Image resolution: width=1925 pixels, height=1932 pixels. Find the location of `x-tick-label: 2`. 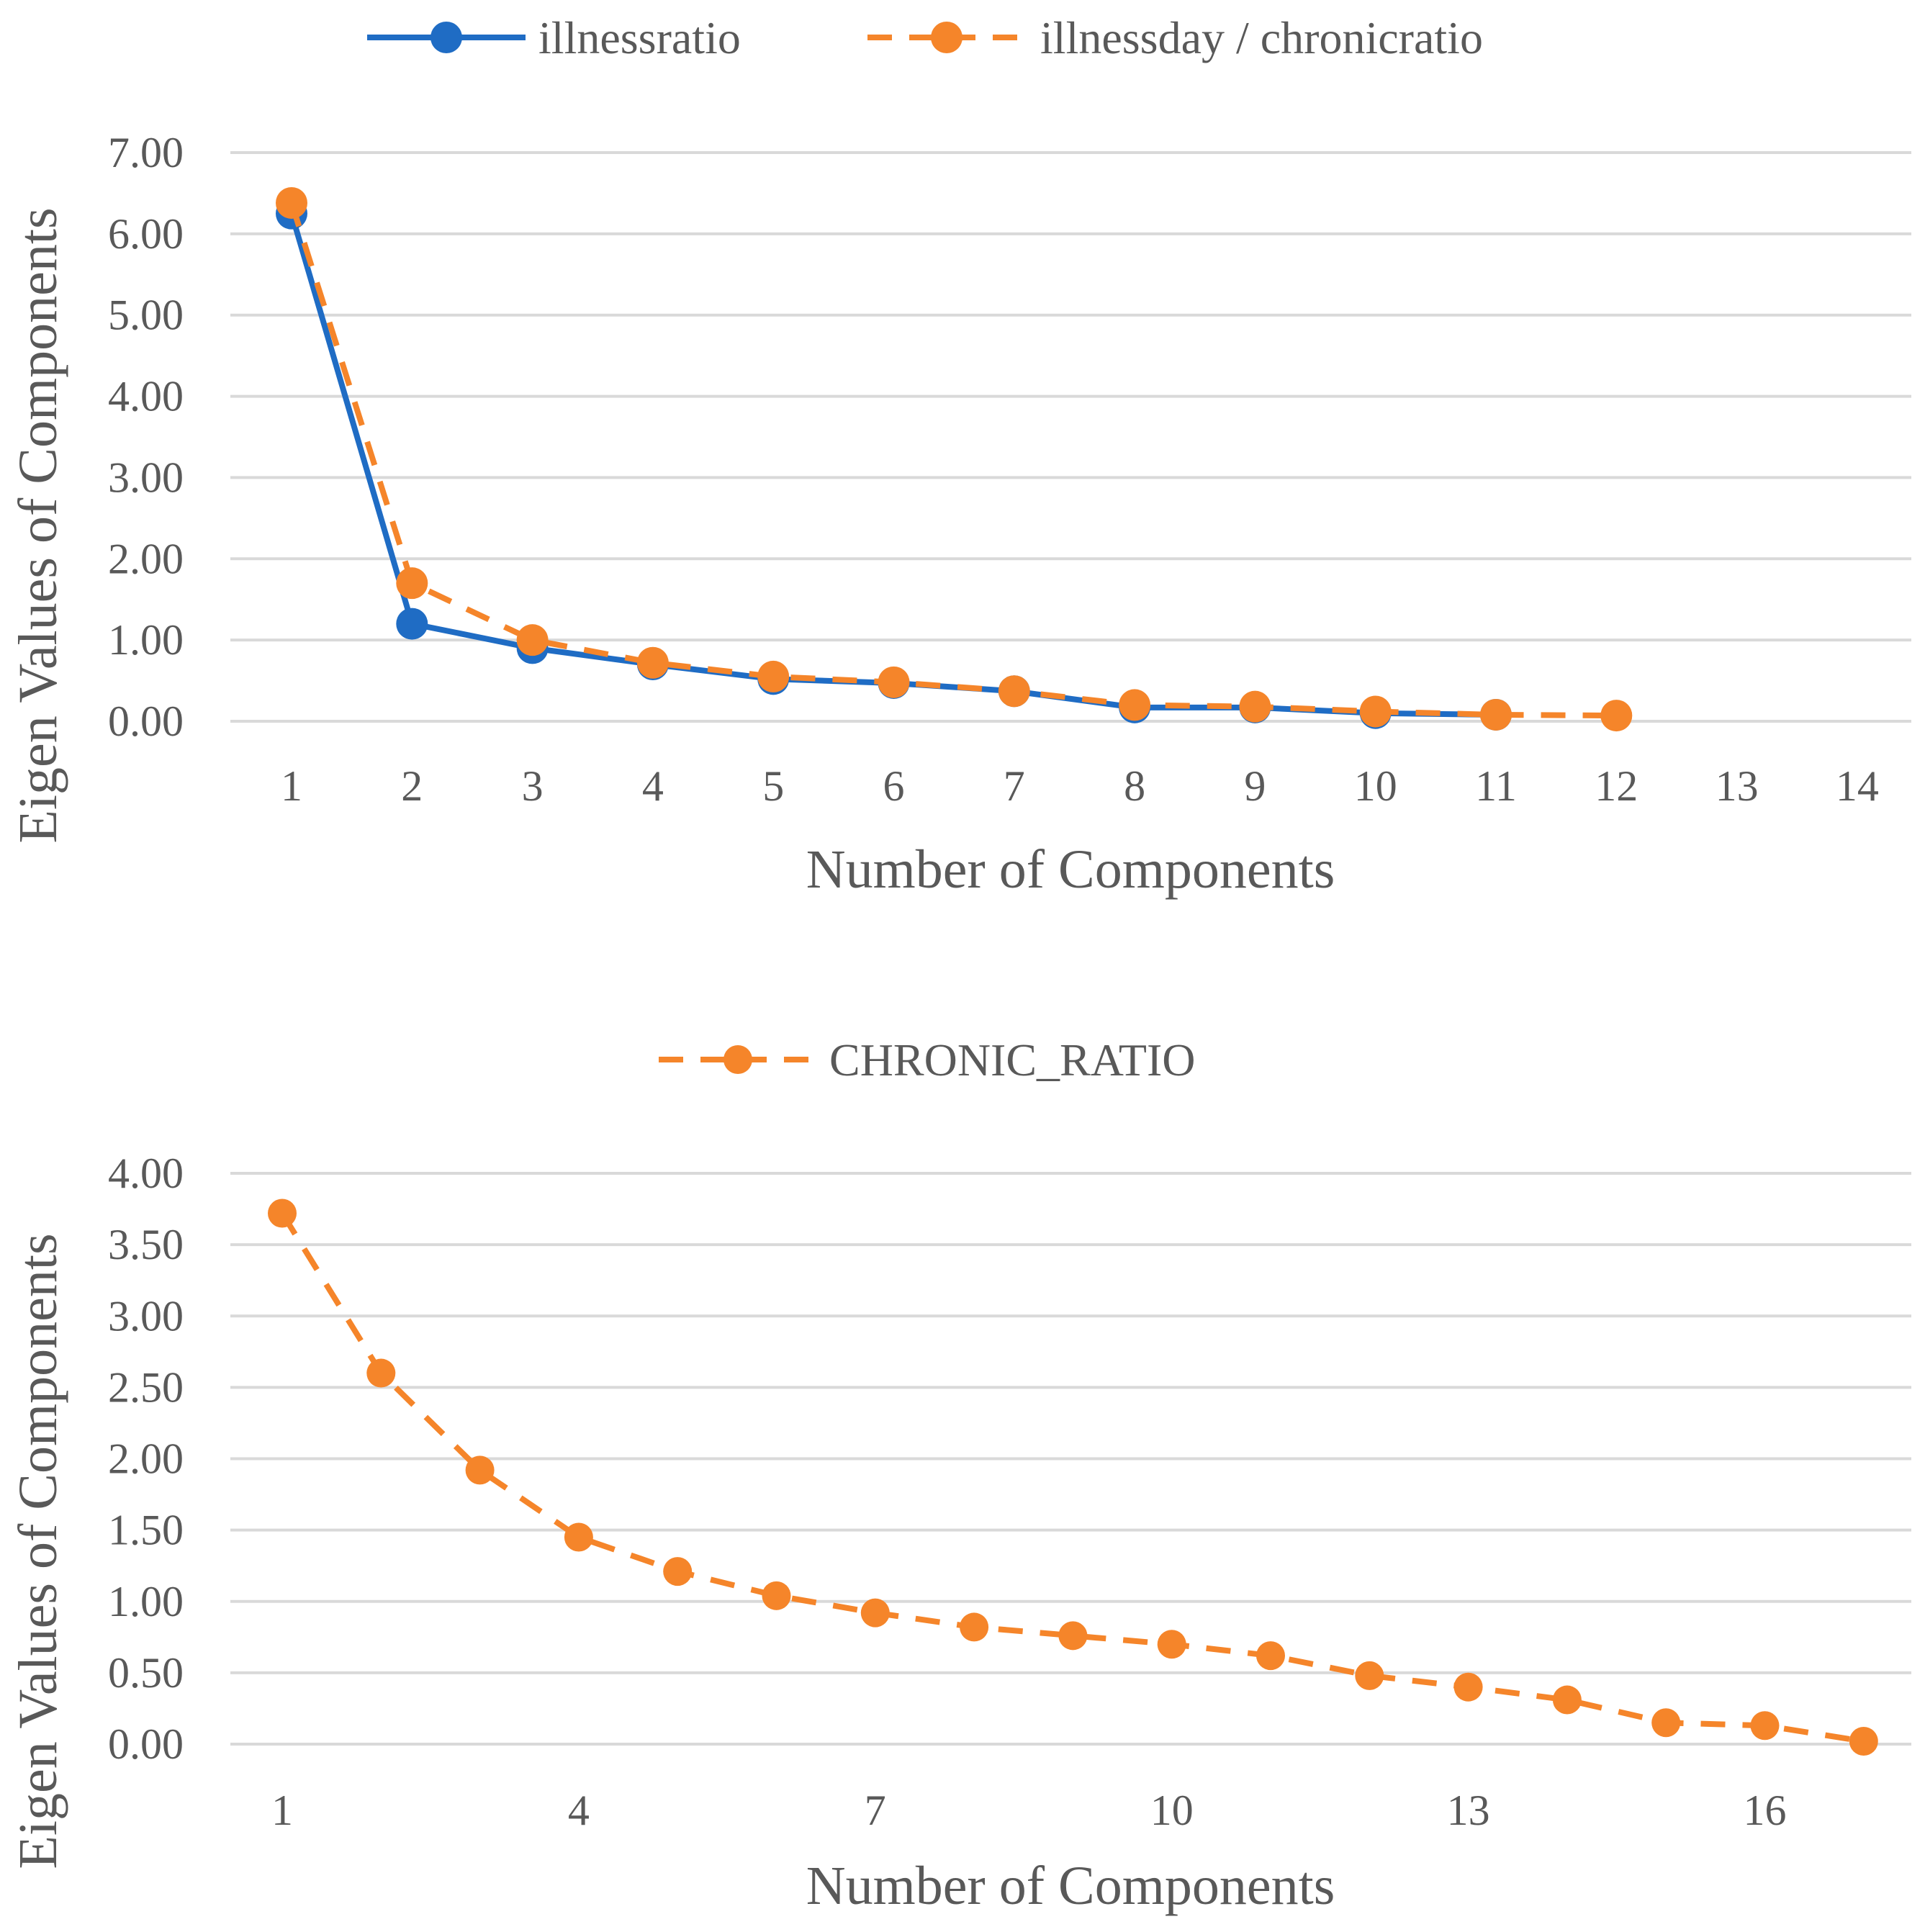

x-tick-label: 2 is located at coordinates (412, 786).